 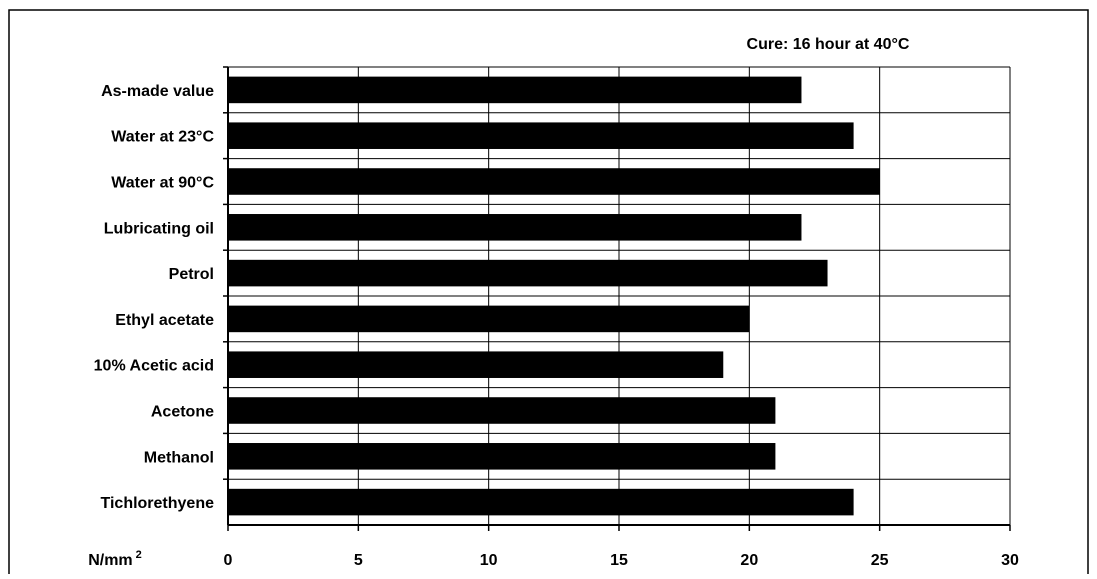 I want to click on x-tick-label: 30, so click(x=1010, y=560).